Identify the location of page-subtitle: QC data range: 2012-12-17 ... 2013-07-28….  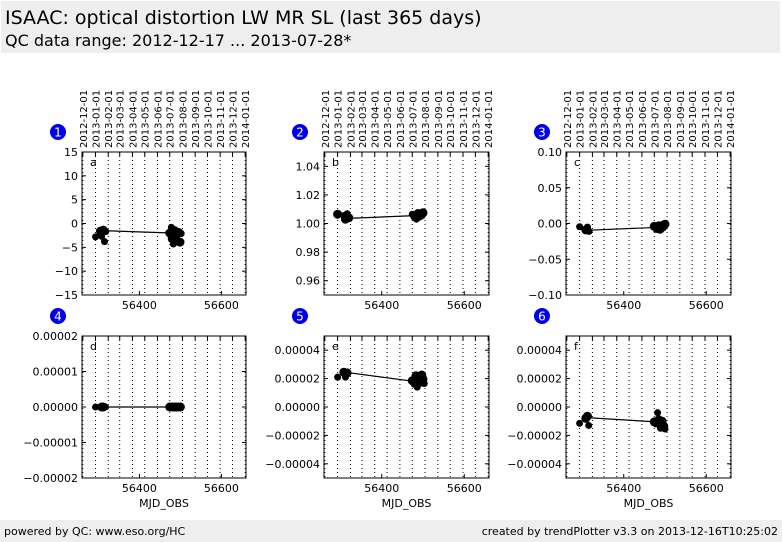
(178, 40).